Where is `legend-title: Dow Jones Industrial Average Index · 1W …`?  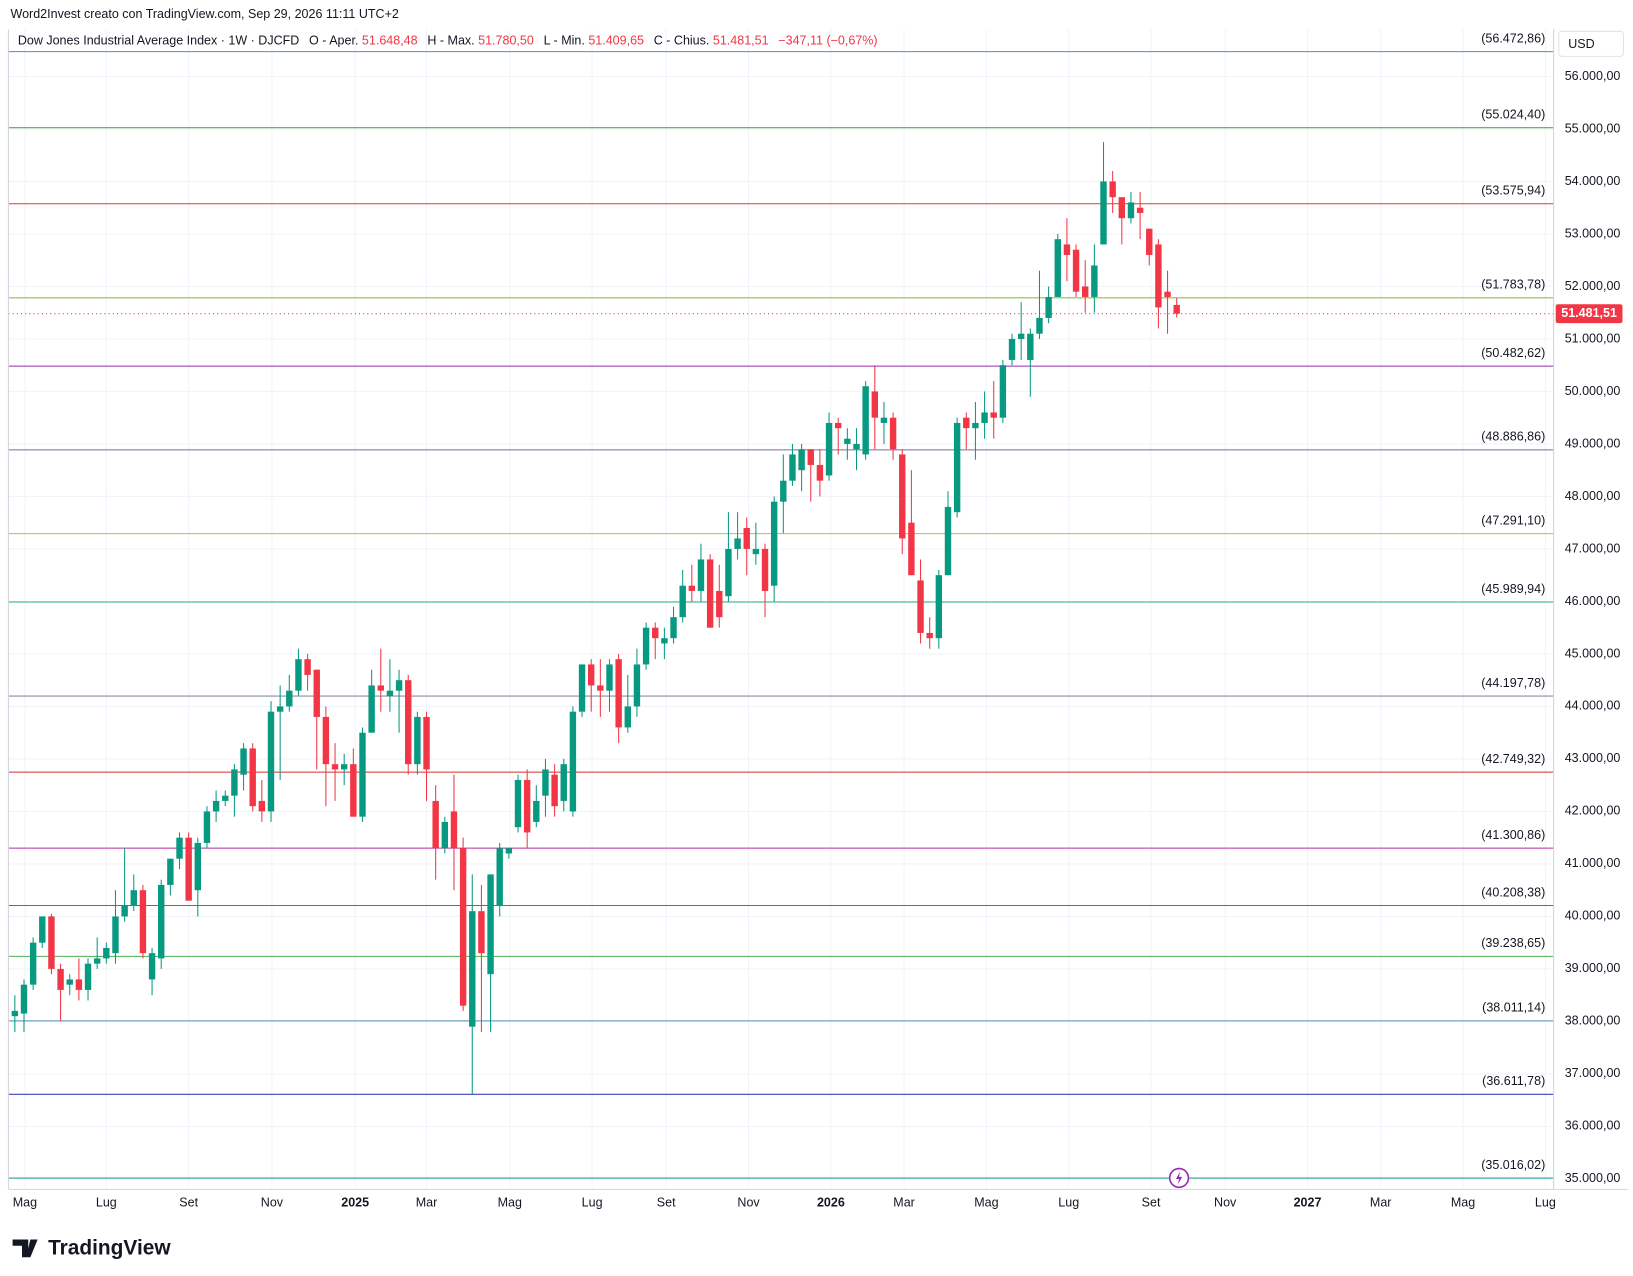
legend-title: Dow Jones Industrial Average Index · 1W … is located at coordinates (158, 41).